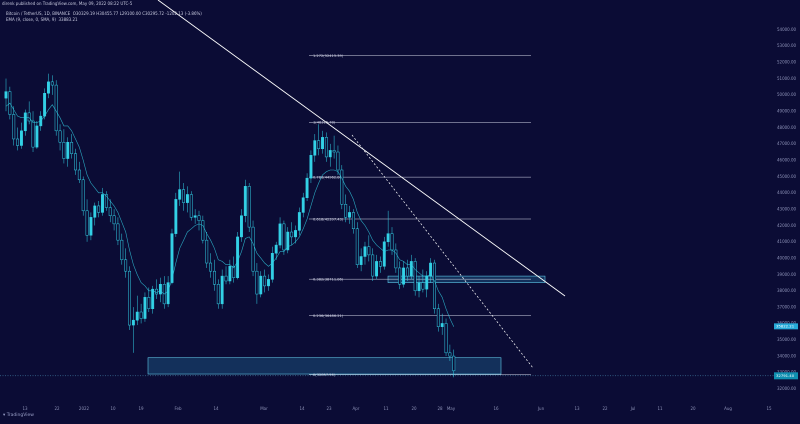 The height and width of the screenshot is (424, 800). Describe the element at coordinates (328, 219) in the screenshot. I see `fib-label: 0.618(42397.43)` at that location.